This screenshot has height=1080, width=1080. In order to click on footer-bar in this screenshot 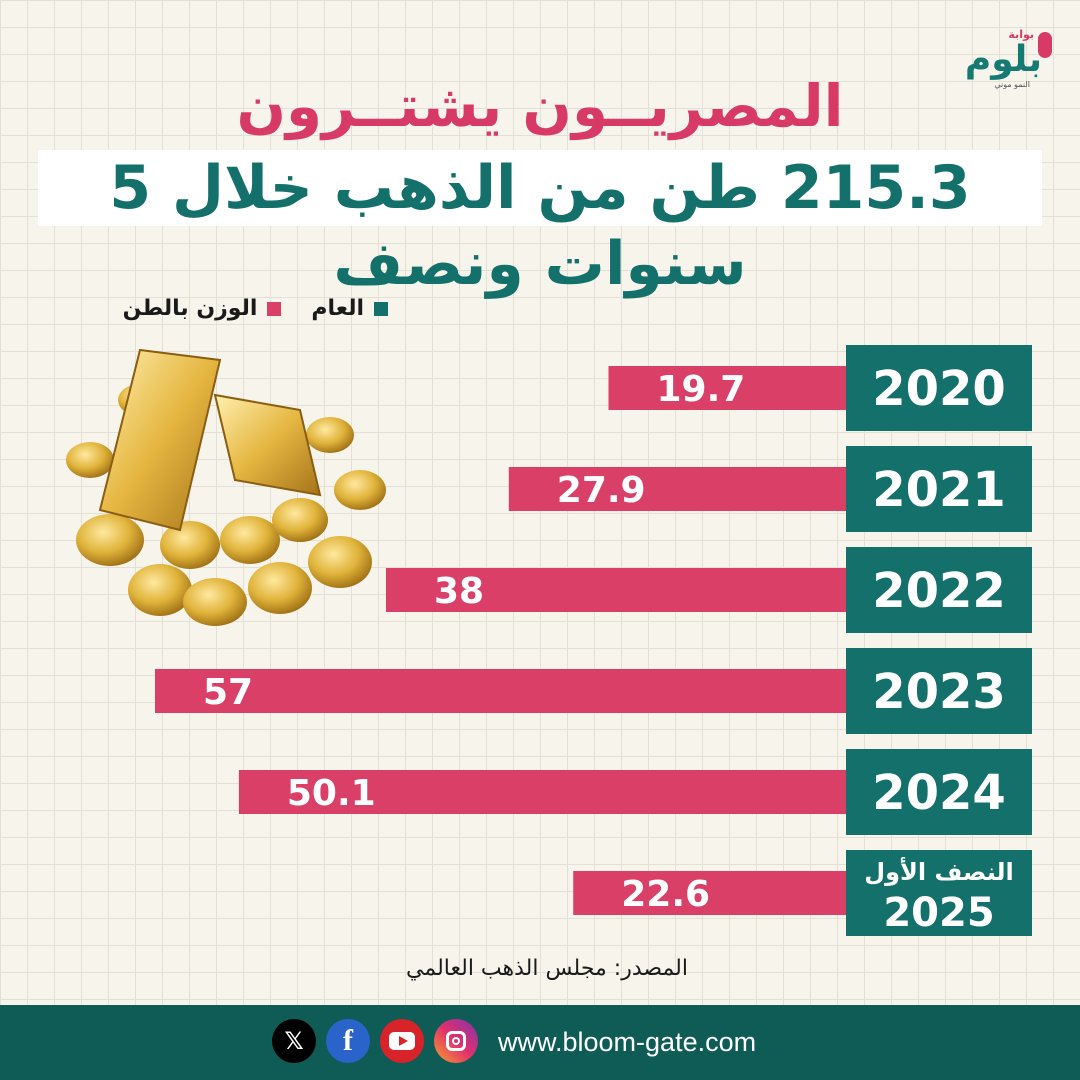, I will do `click(540, 1042)`.